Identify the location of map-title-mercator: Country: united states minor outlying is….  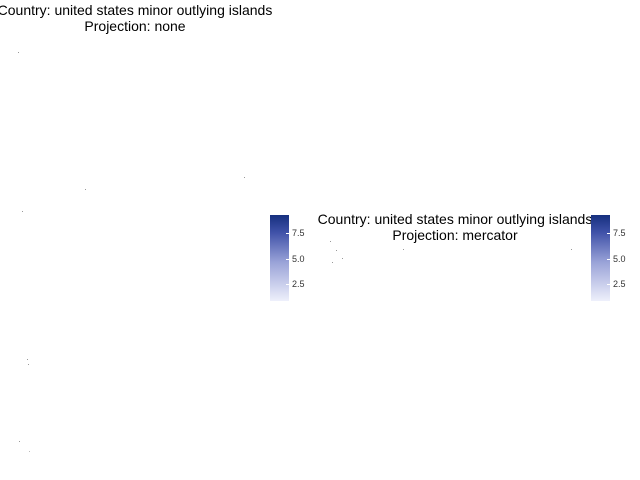
(455, 227).